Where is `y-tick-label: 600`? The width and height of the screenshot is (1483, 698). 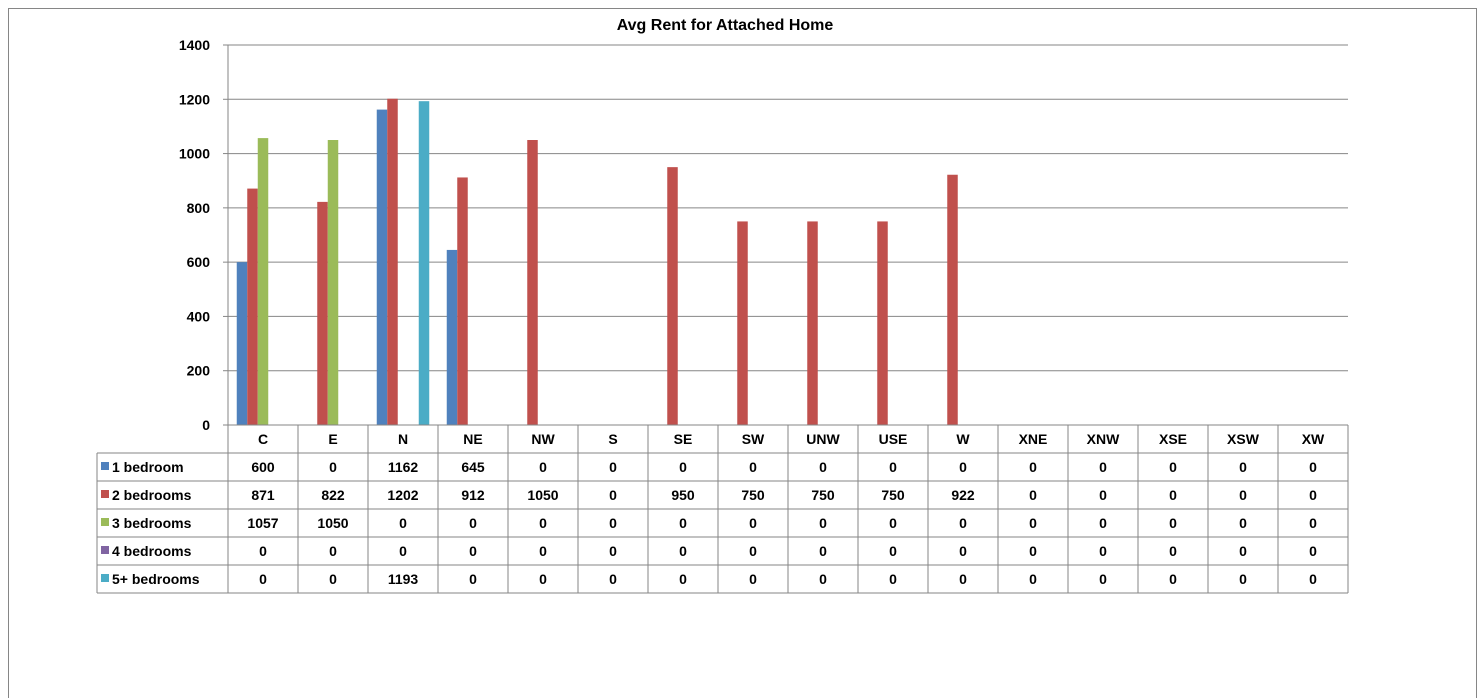 y-tick-label: 600 is located at coordinates (199, 262).